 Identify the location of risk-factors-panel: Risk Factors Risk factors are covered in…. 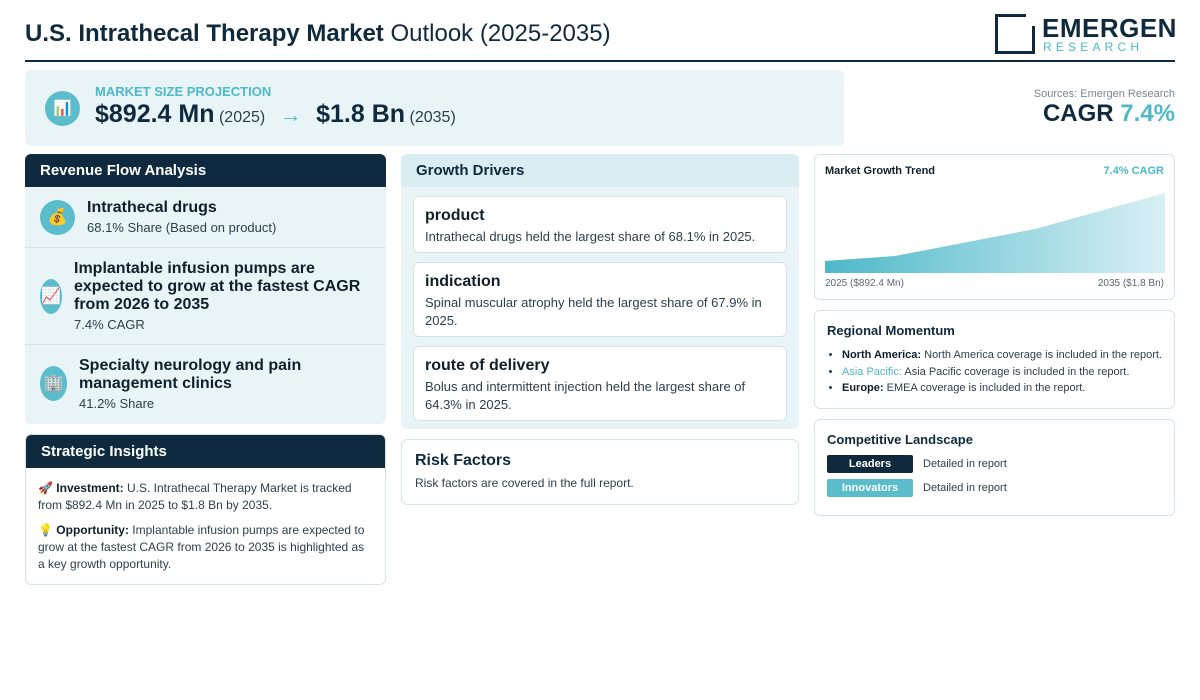
(600, 472).